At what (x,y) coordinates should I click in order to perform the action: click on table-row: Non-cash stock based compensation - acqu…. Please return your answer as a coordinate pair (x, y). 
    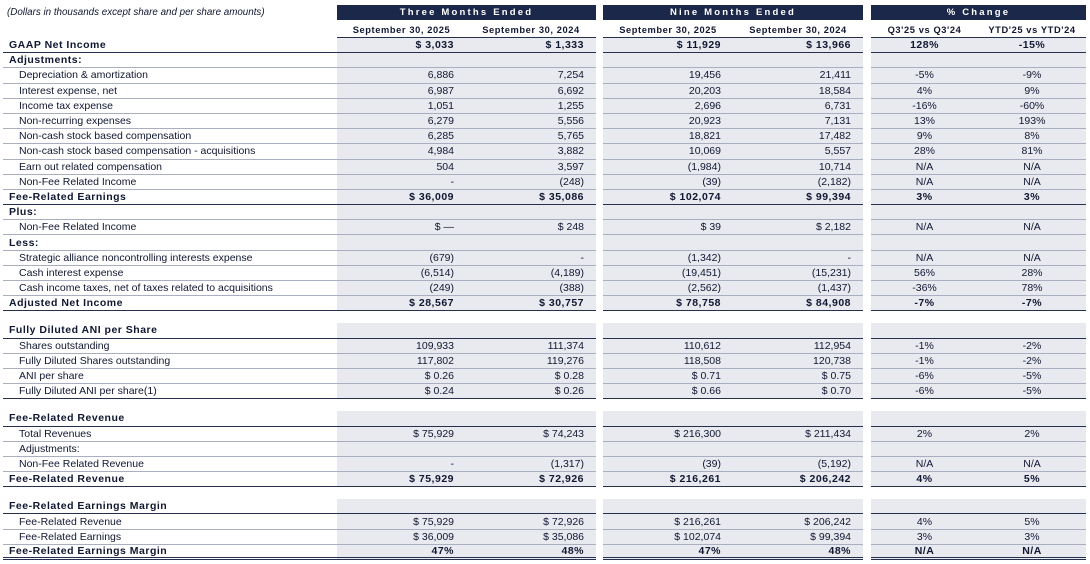
    Looking at the image, I should click on (545, 152).